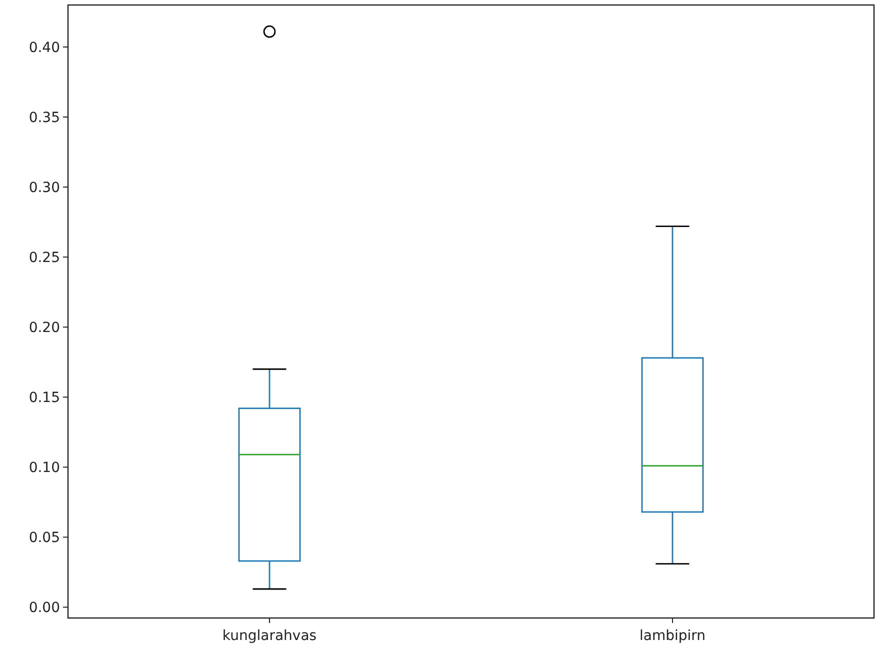  What do you see at coordinates (44, 538) in the screenshot?
I see `y-tick-label: 0.05` at bounding box center [44, 538].